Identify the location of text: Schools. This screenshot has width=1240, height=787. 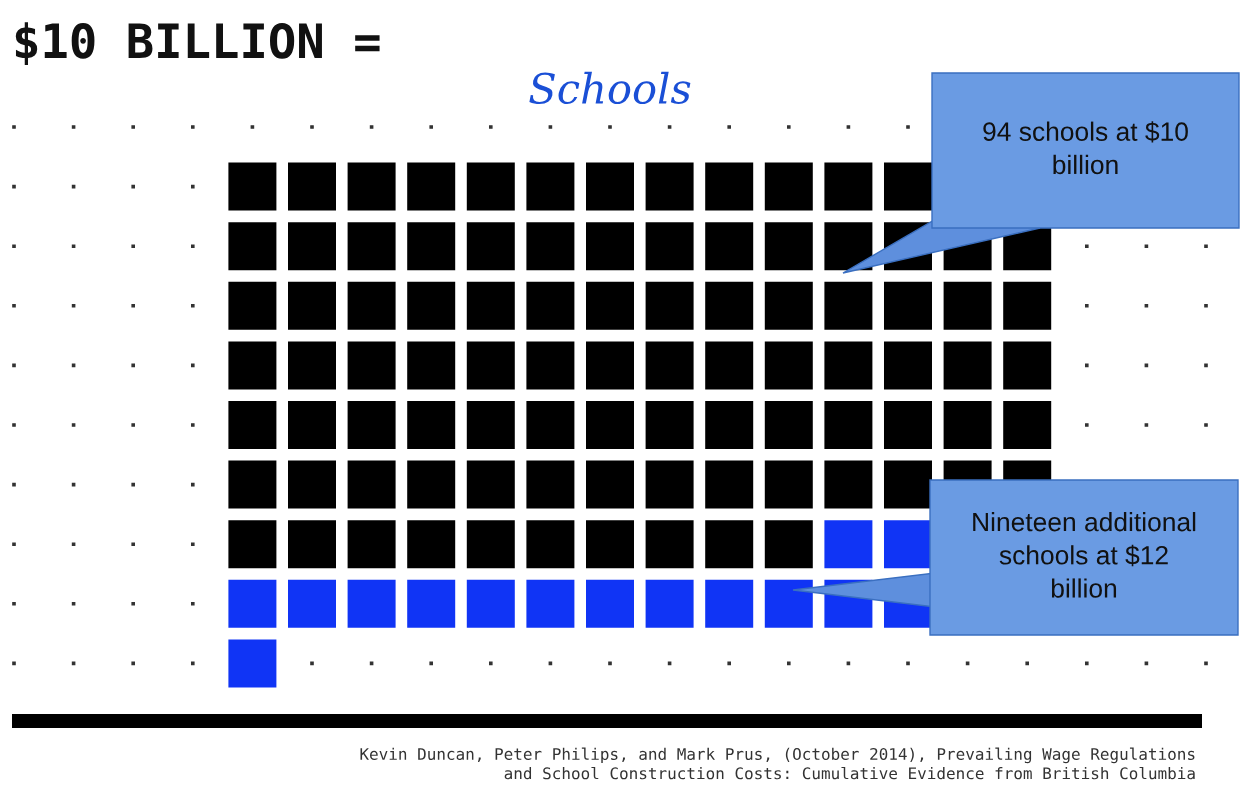
(610, 88).